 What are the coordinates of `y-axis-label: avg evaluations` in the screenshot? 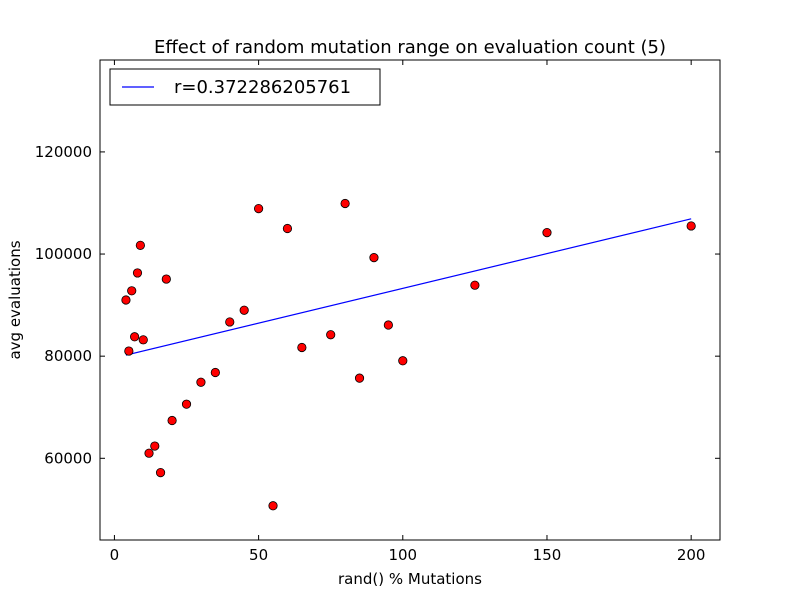 It's located at (15, 299).